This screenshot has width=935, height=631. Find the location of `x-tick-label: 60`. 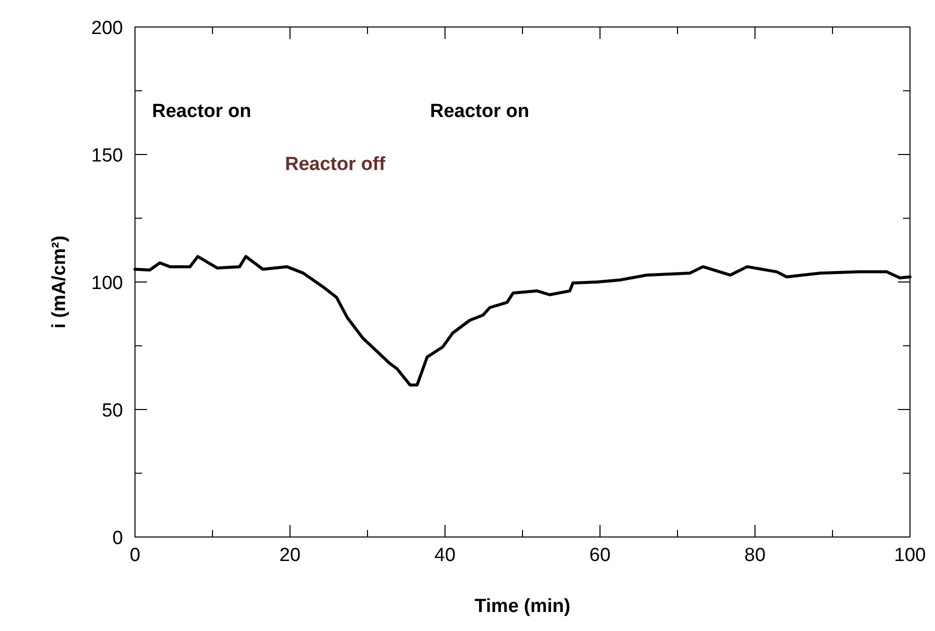

x-tick-label: 60 is located at coordinates (600, 555).